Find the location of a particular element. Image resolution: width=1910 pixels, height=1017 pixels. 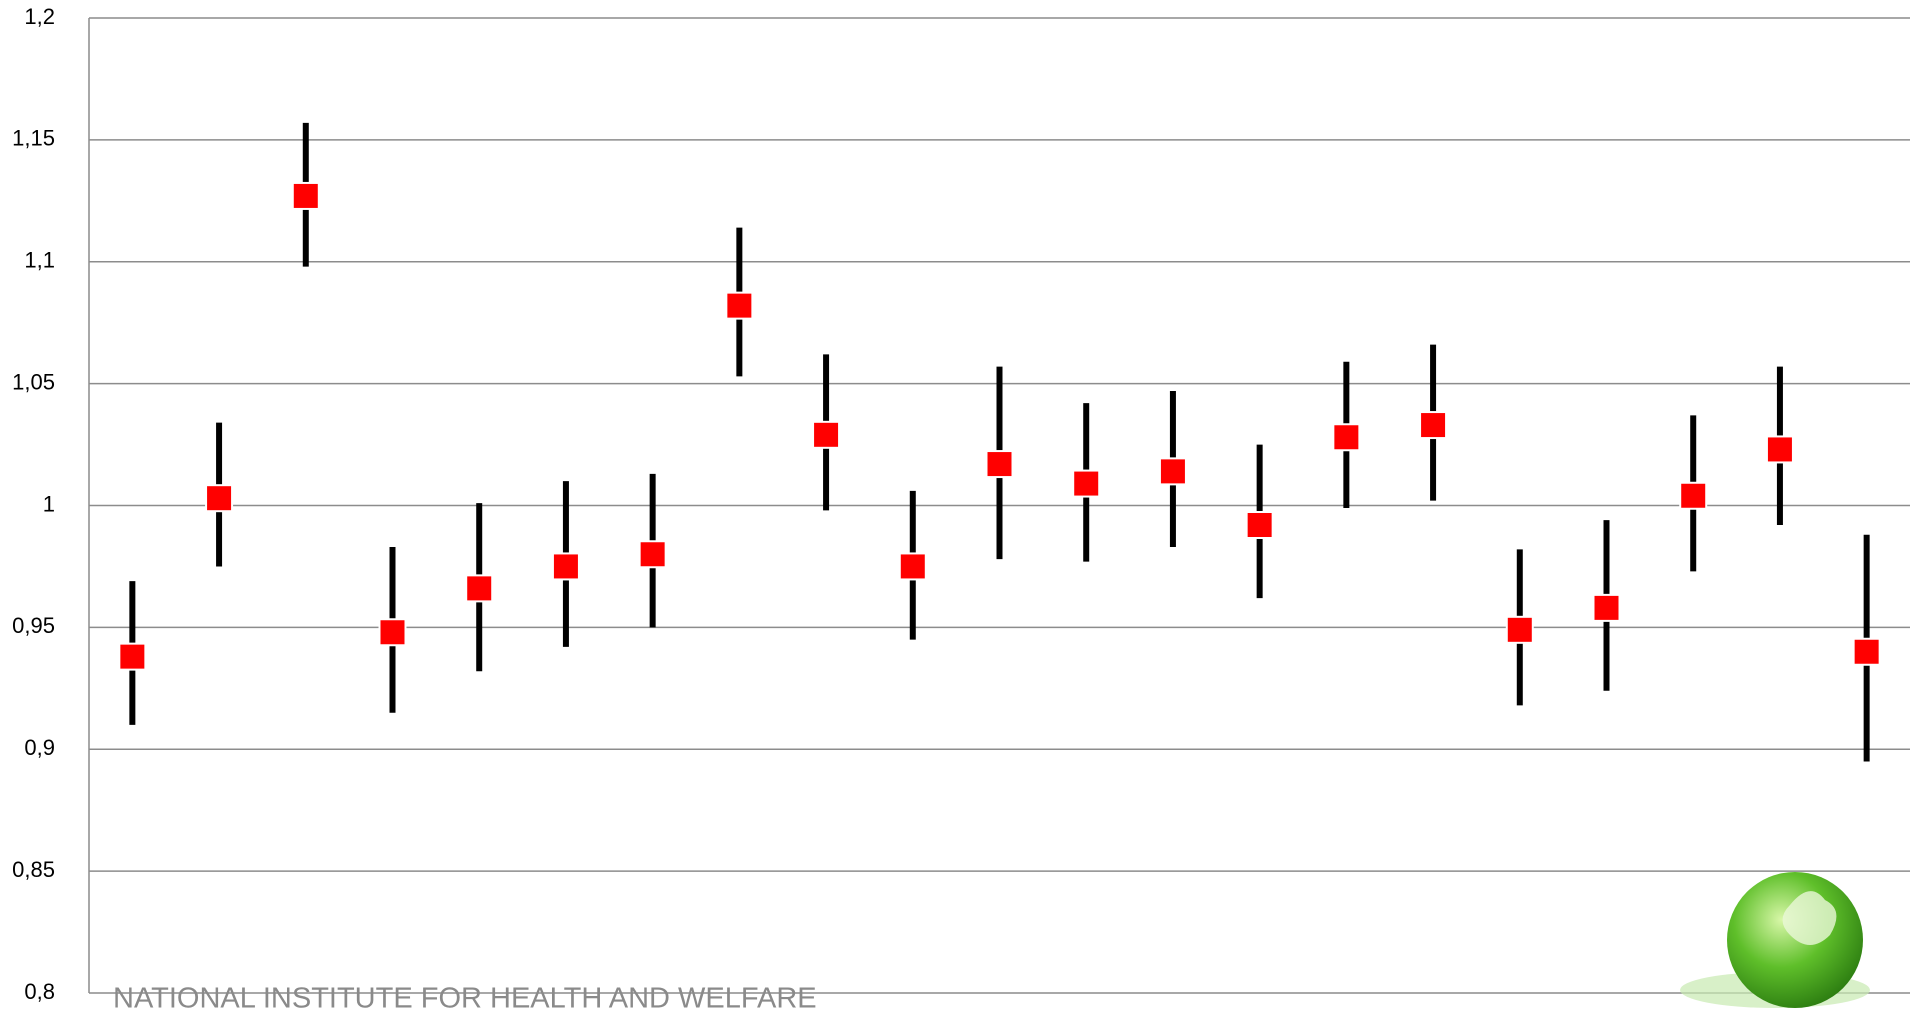

y-tick-label: 1 is located at coordinates (49, 503).